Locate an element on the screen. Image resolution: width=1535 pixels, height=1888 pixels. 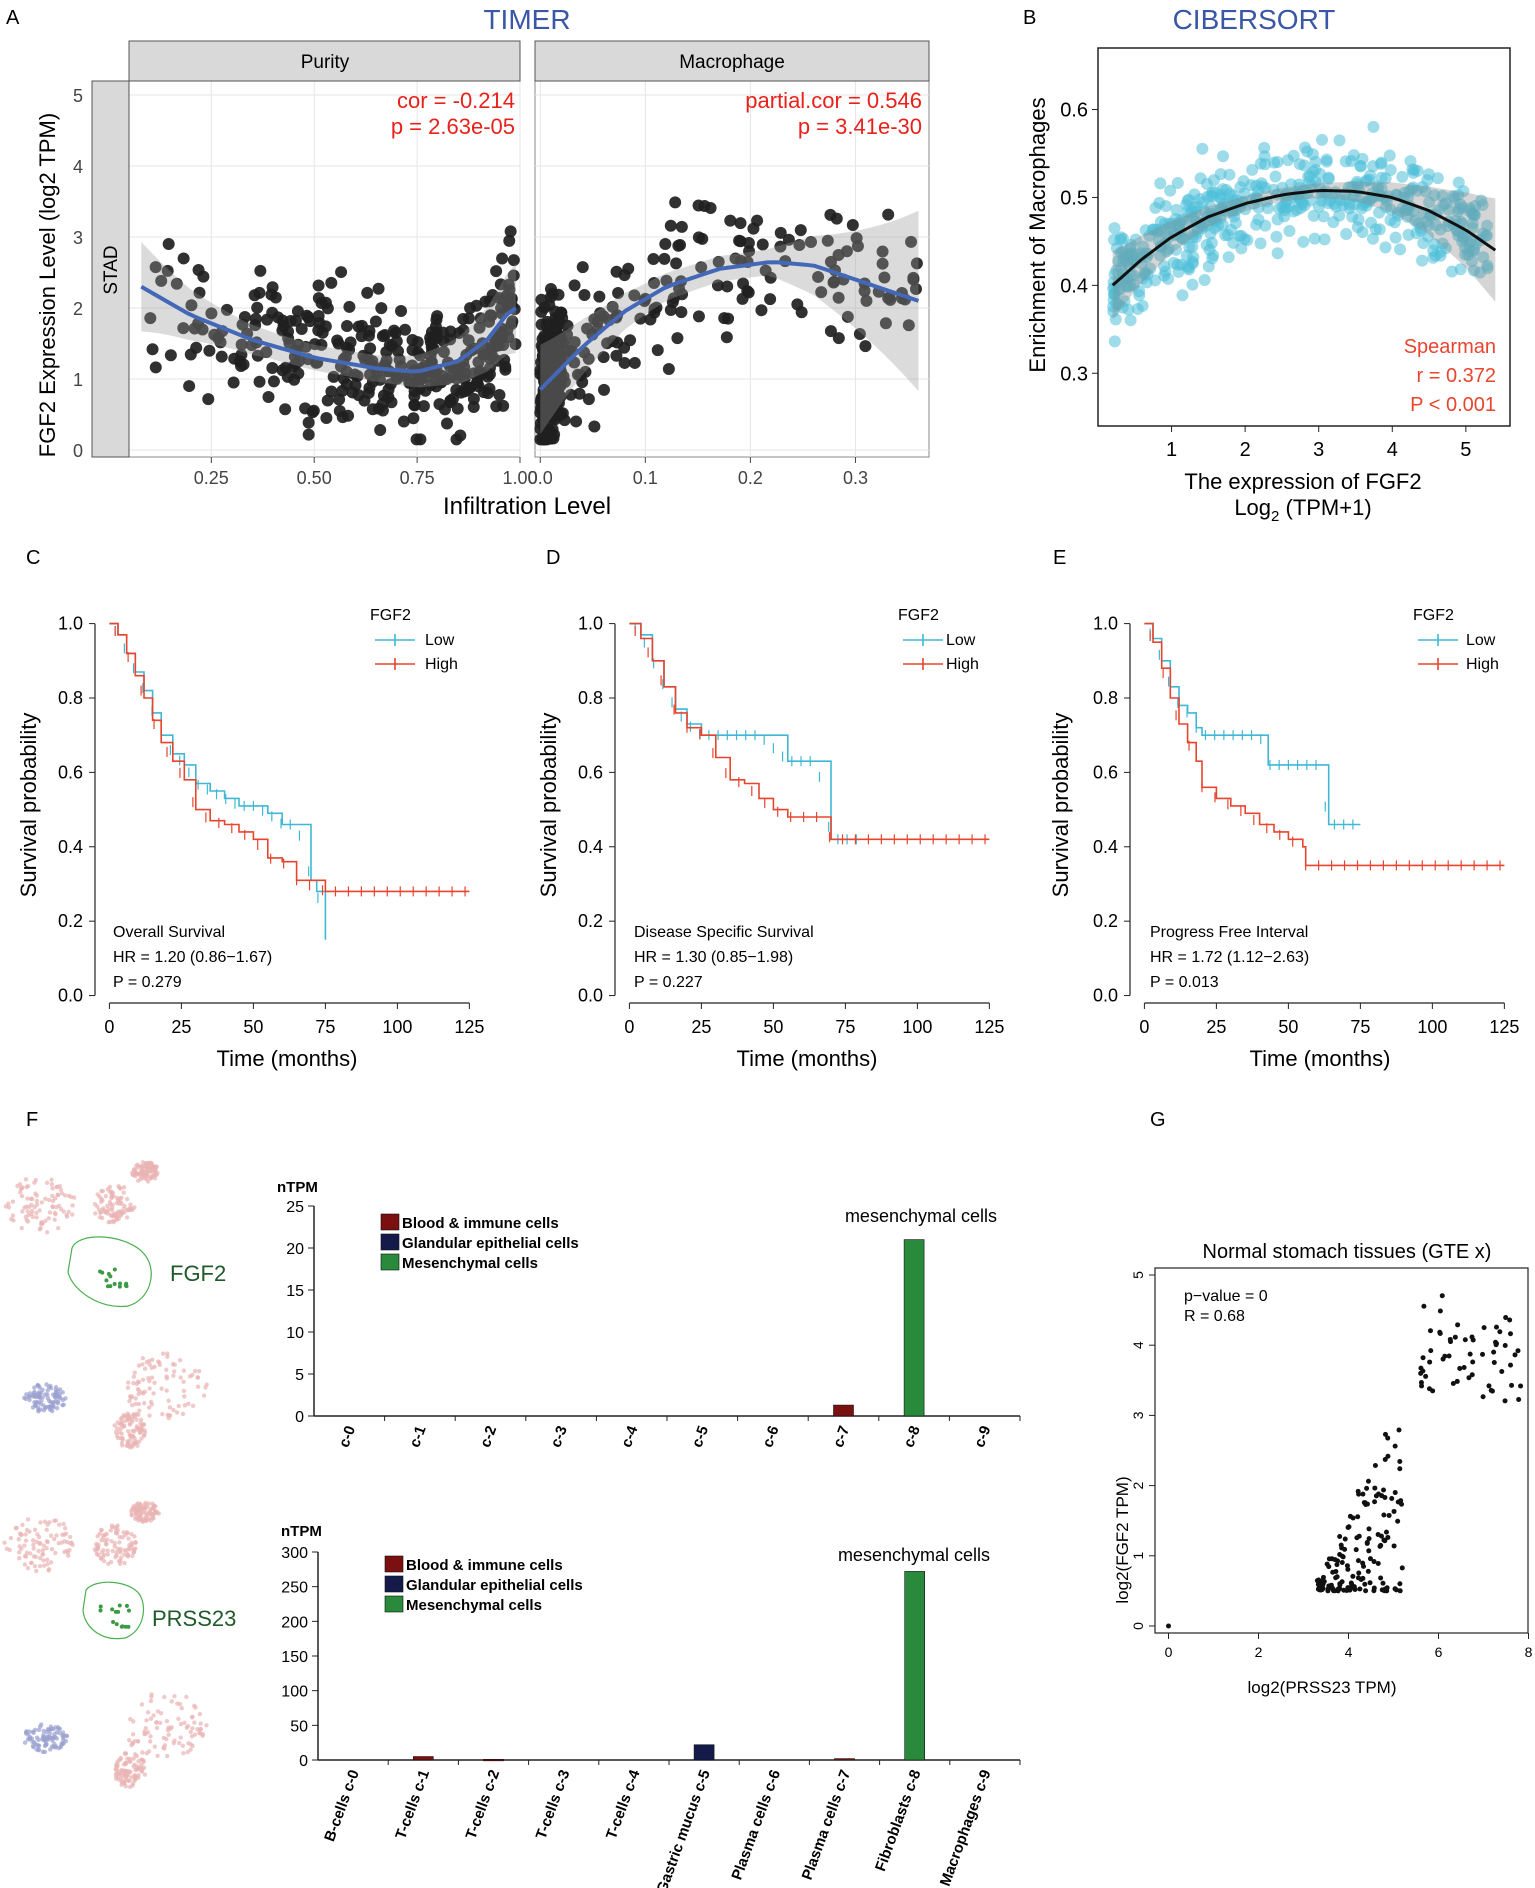
f1-expr-cell is located at coordinates (114, 1269).